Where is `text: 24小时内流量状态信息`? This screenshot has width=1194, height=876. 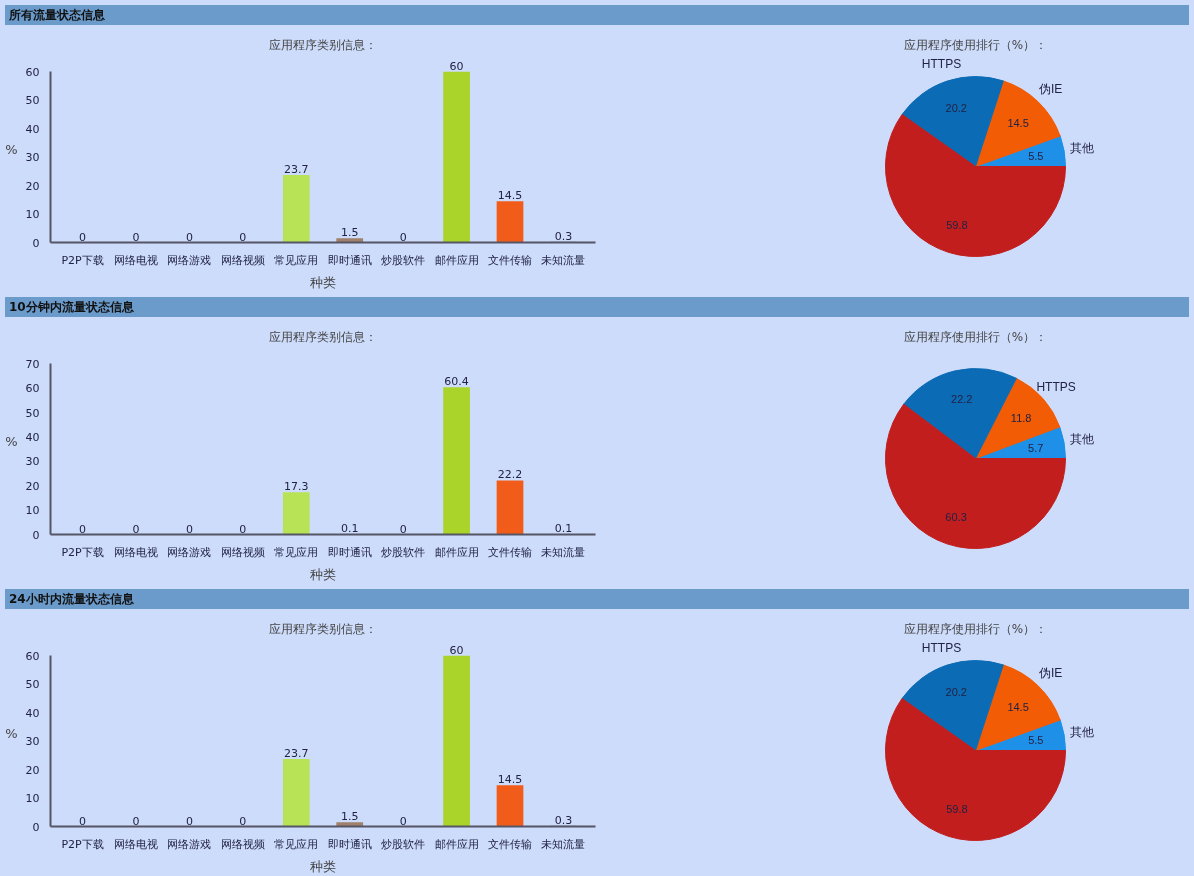
text: 24小时内流量状态信息 is located at coordinates (71, 599).